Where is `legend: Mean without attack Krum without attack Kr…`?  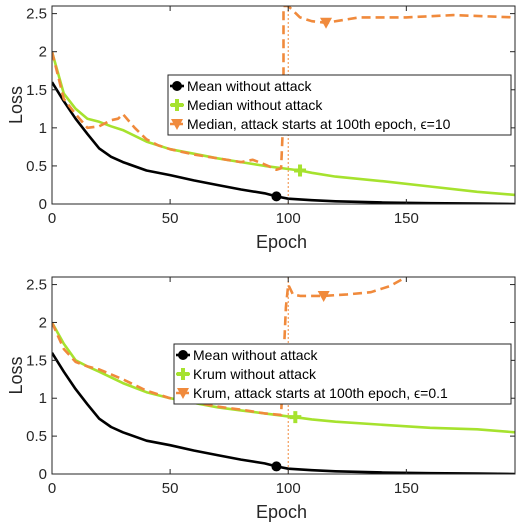
legend: Mean without attack Krum without attack Kr… is located at coordinates (342, 374).